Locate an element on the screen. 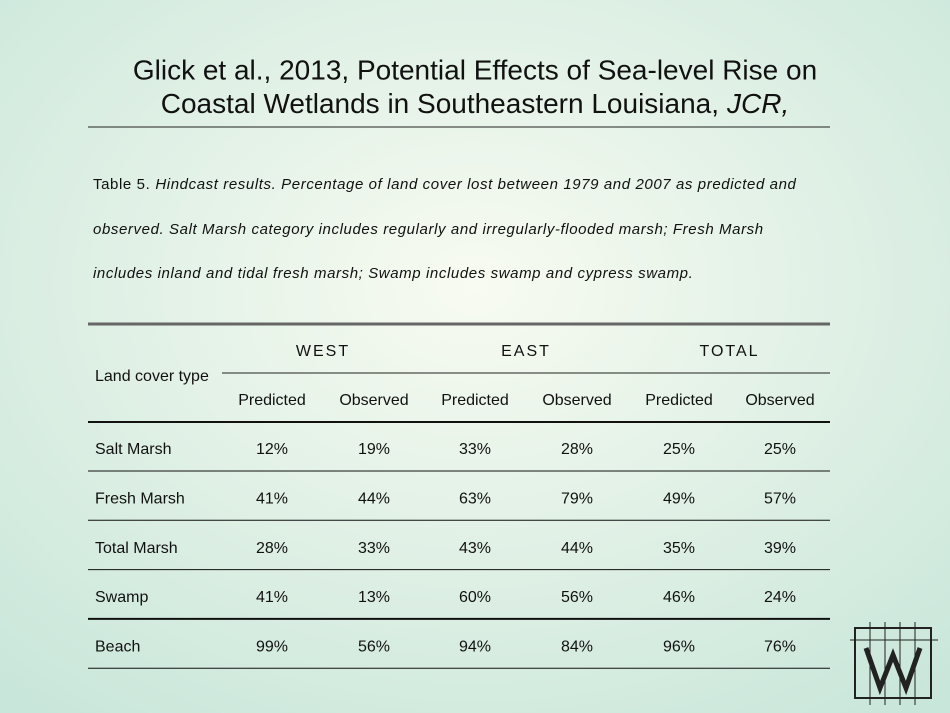  cell-value: 43% is located at coordinates (475, 548).